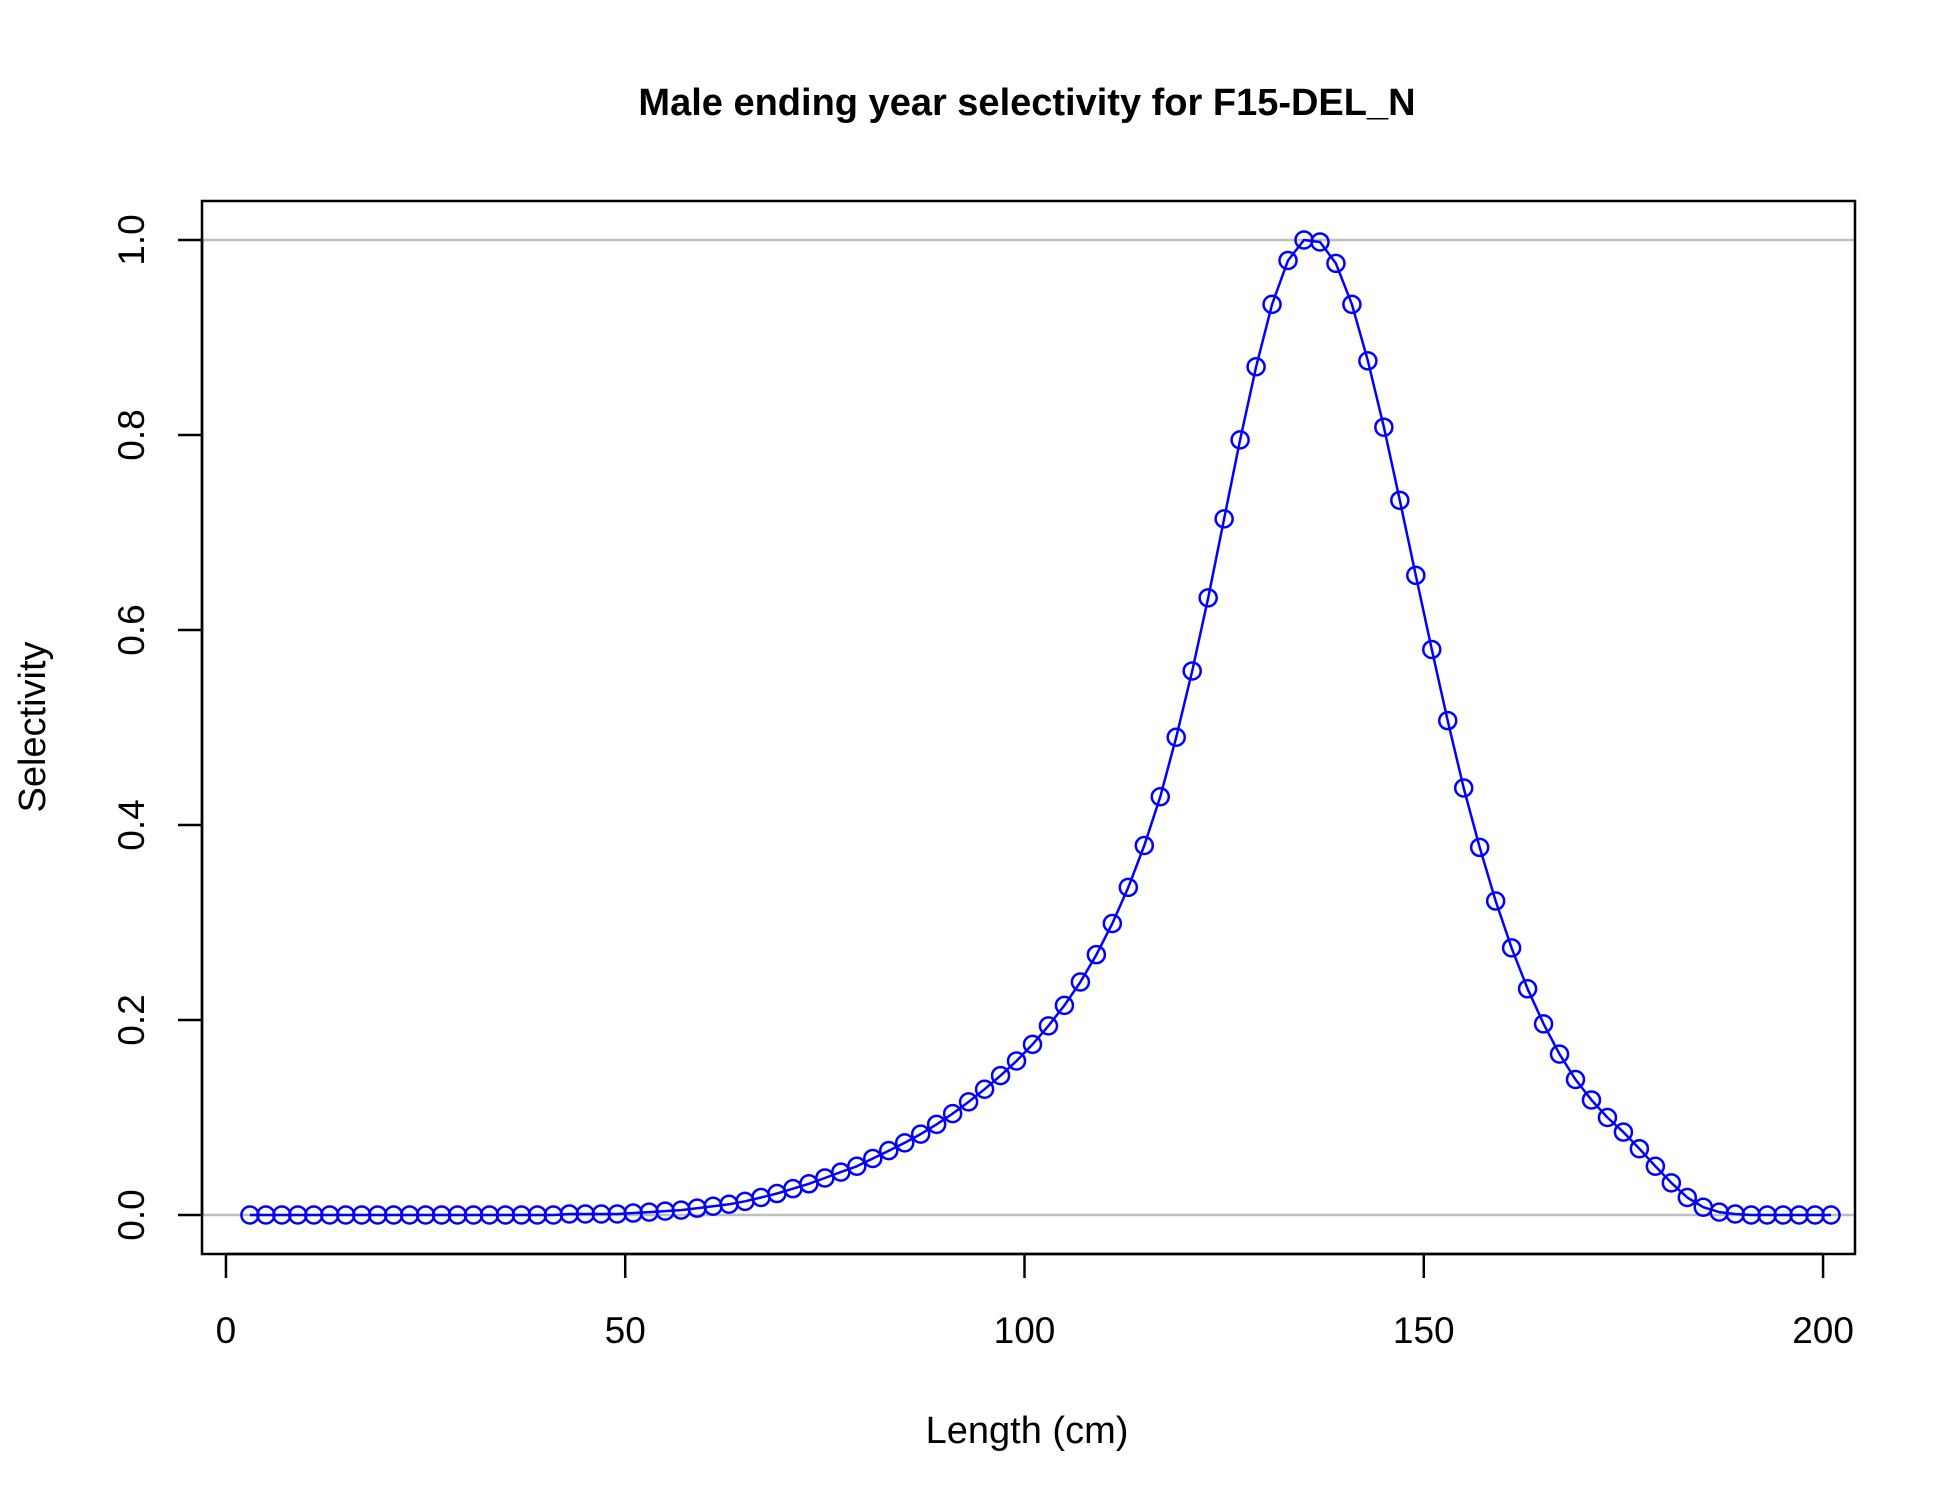 This screenshot has height=1500, width=1950. What do you see at coordinates (1823, 1330) in the screenshot?
I see `x-tick-label: 200` at bounding box center [1823, 1330].